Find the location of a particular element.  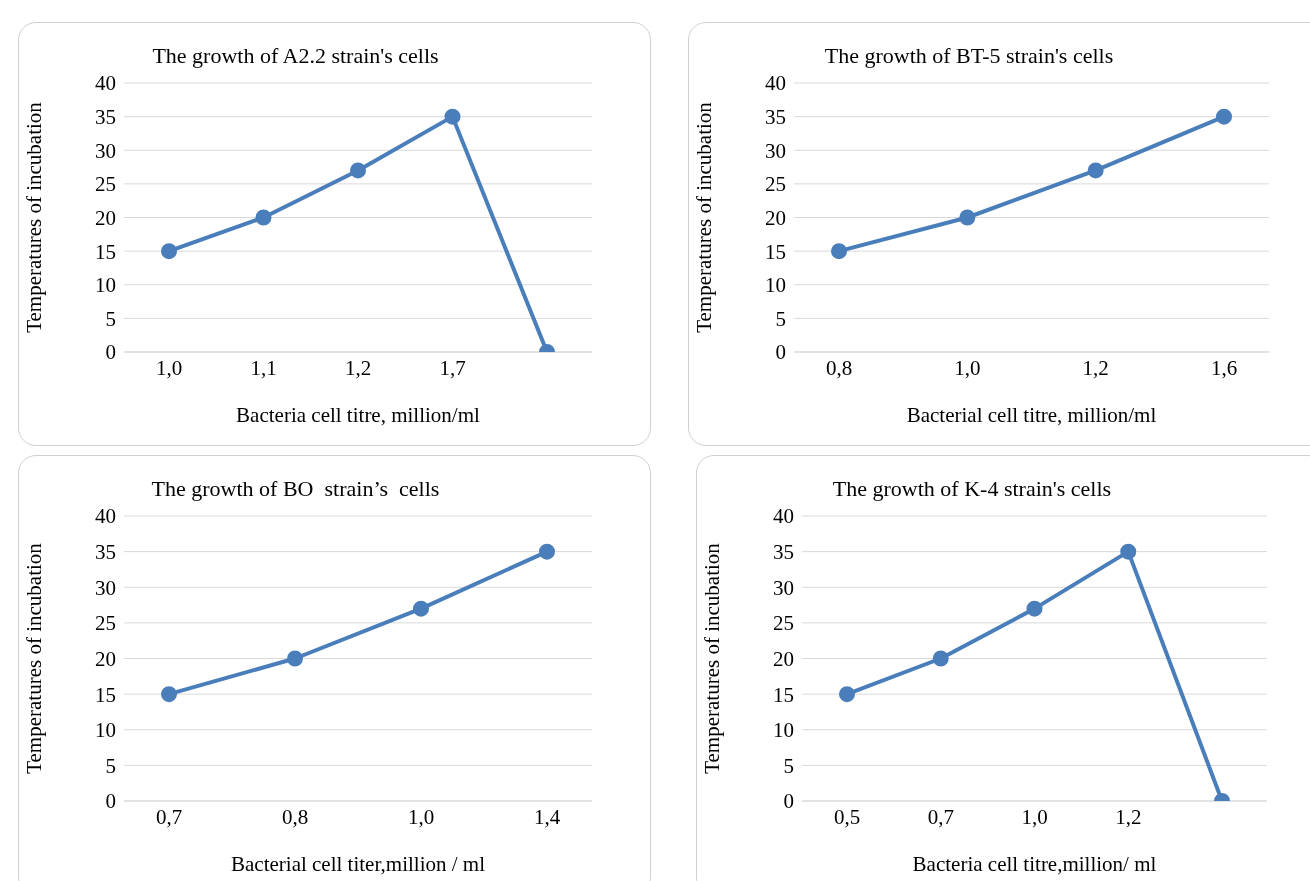

chart-title: The growth of BT-5 strain's cells is located at coordinates (969, 56).